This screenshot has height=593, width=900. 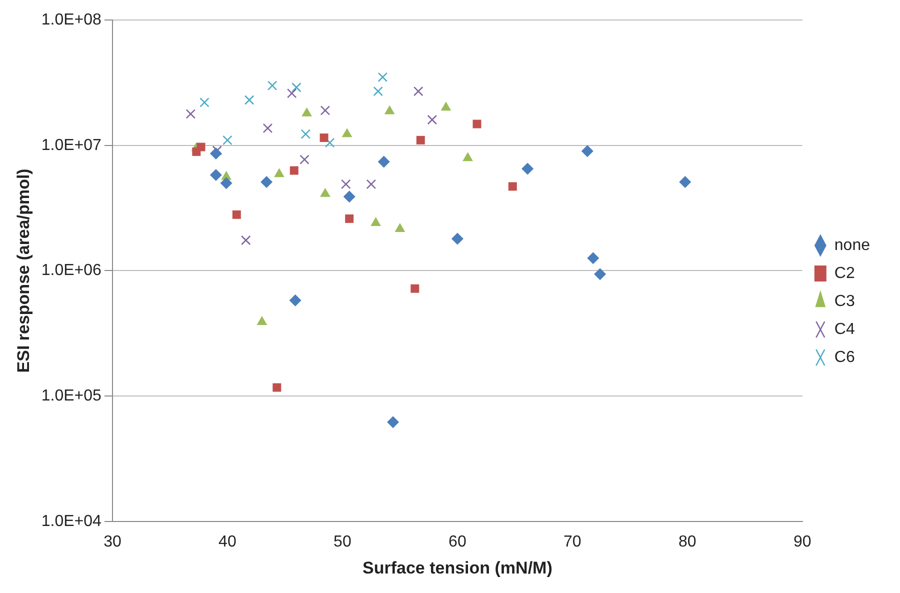 I want to click on x-tick-label: 80, so click(x=687, y=541).